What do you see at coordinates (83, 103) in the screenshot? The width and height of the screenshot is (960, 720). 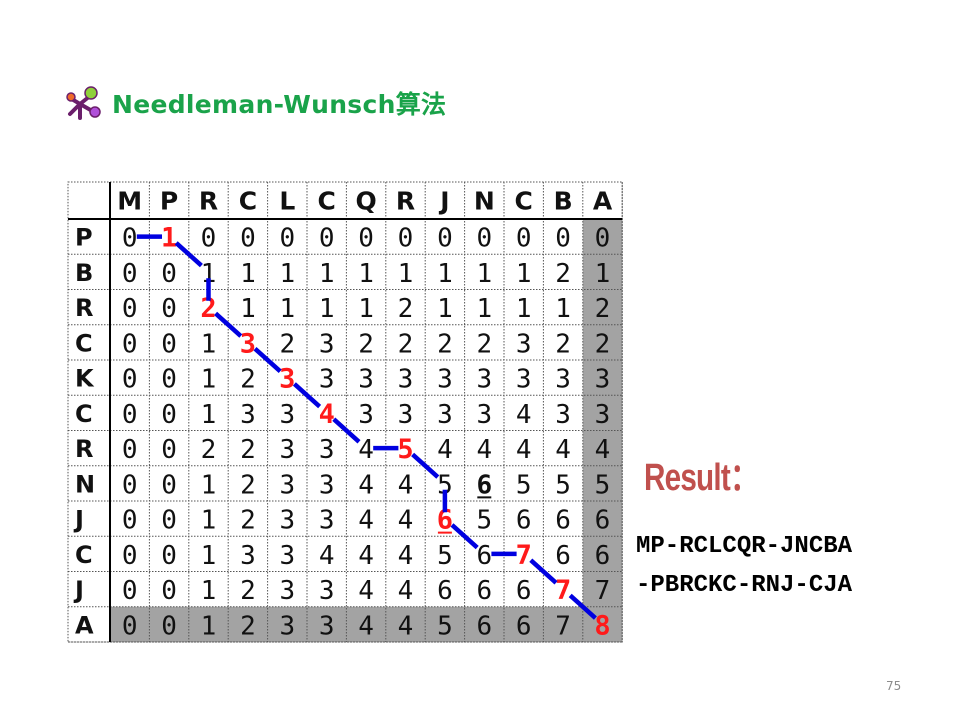 I see `molecule-bullet-icon` at bounding box center [83, 103].